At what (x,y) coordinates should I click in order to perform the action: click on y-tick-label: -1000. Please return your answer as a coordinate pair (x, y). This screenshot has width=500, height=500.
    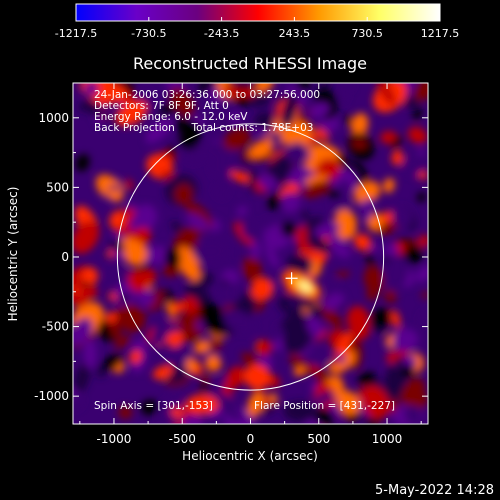
    Looking at the image, I should click on (51, 396).